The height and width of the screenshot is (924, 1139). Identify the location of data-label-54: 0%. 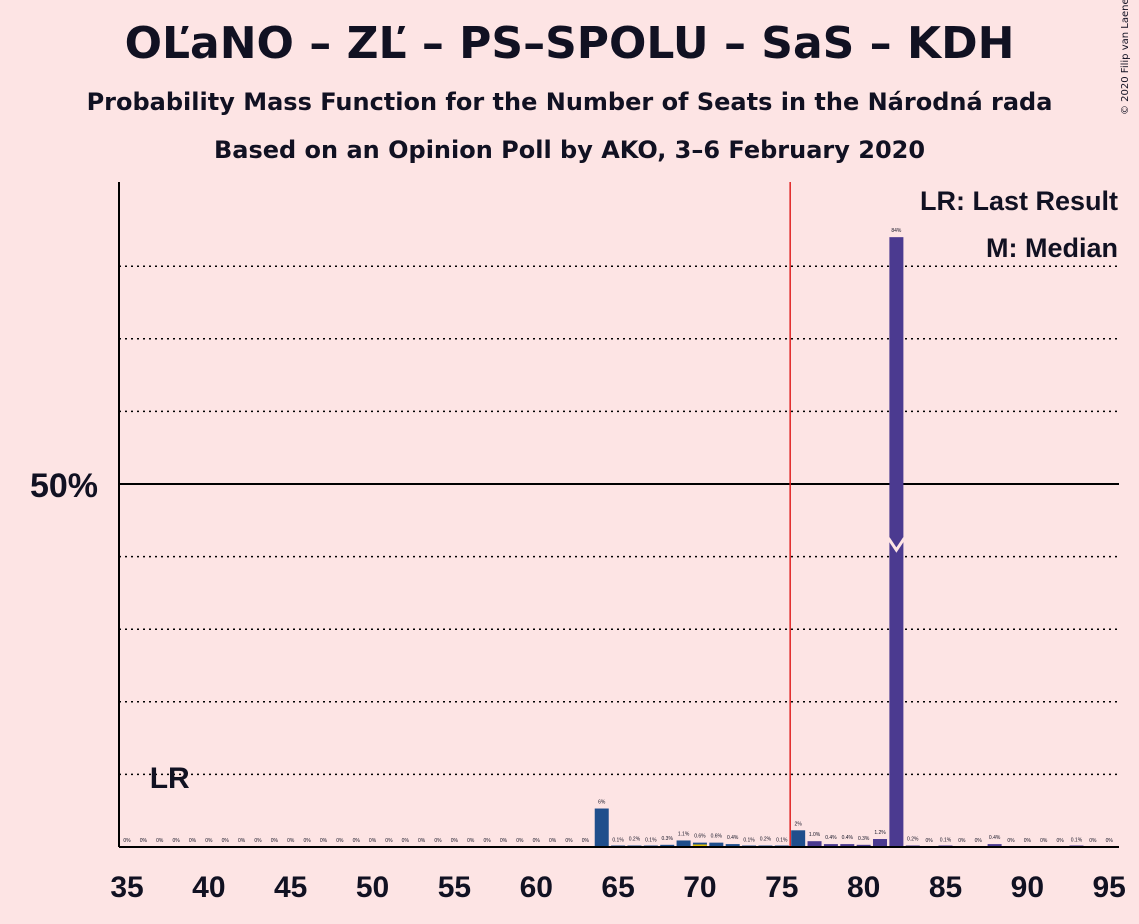
(438, 841).